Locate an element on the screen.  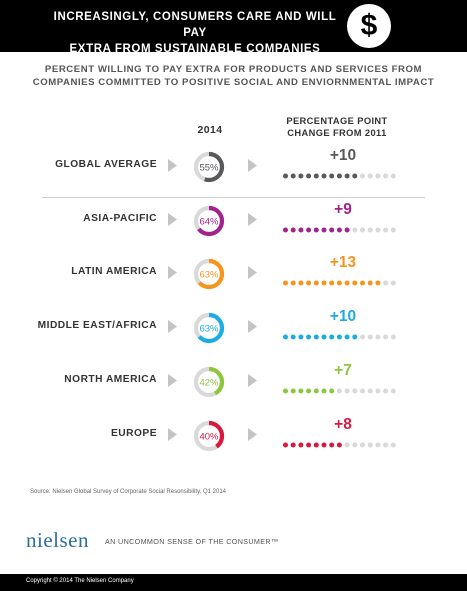
region-label: EUROPE is located at coordinates (133, 433).